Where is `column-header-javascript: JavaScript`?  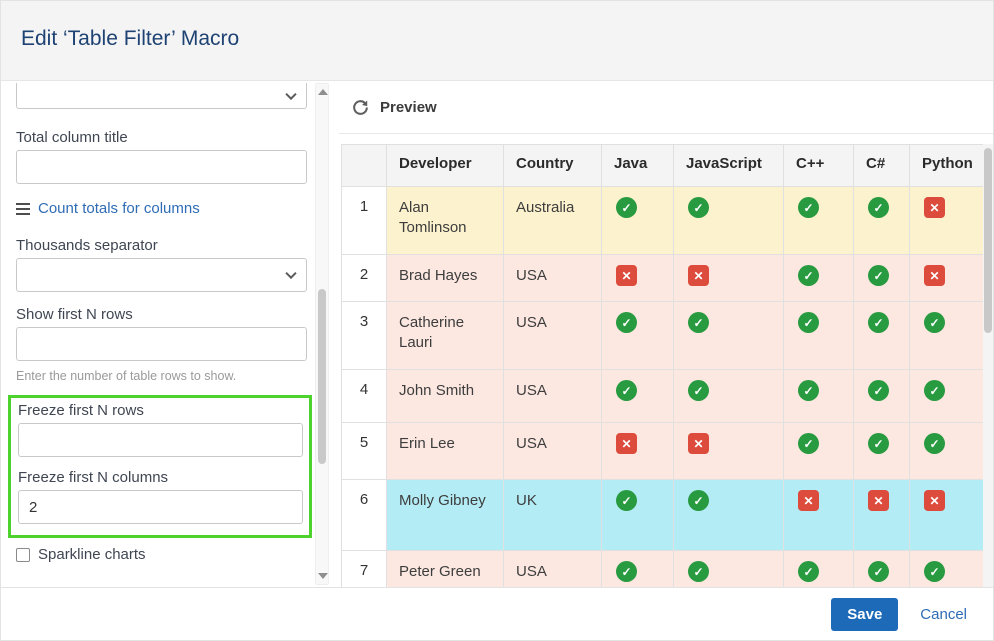
column-header-javascript: JavaScript is located at coordinates (728, 165).